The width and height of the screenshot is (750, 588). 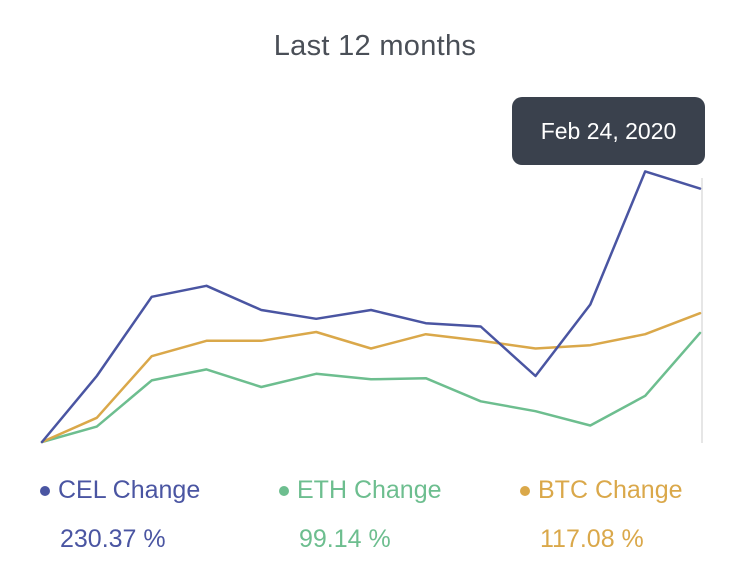 What do you see at coordinates (608, 131) in the screenshot?
I see `date-tooltip: Feb 24, 2020` at bounding box center [608, 131].